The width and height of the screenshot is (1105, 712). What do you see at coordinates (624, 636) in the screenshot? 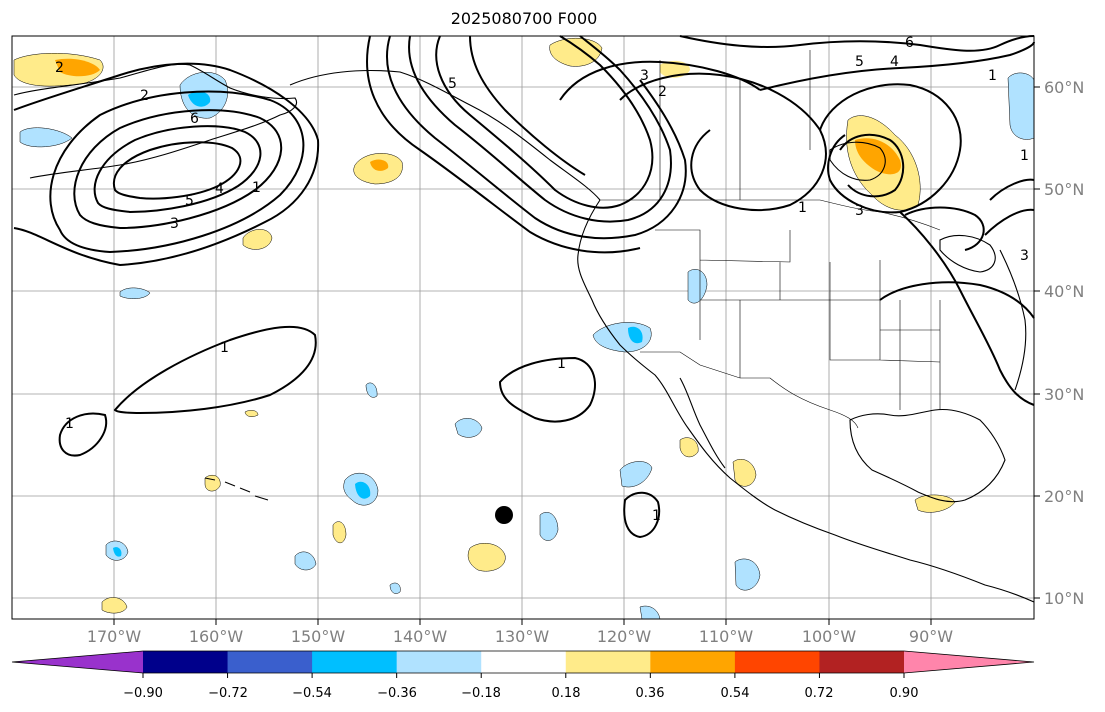
I see `lon-tick-label: 120°W` at bounding box center [624, 636].